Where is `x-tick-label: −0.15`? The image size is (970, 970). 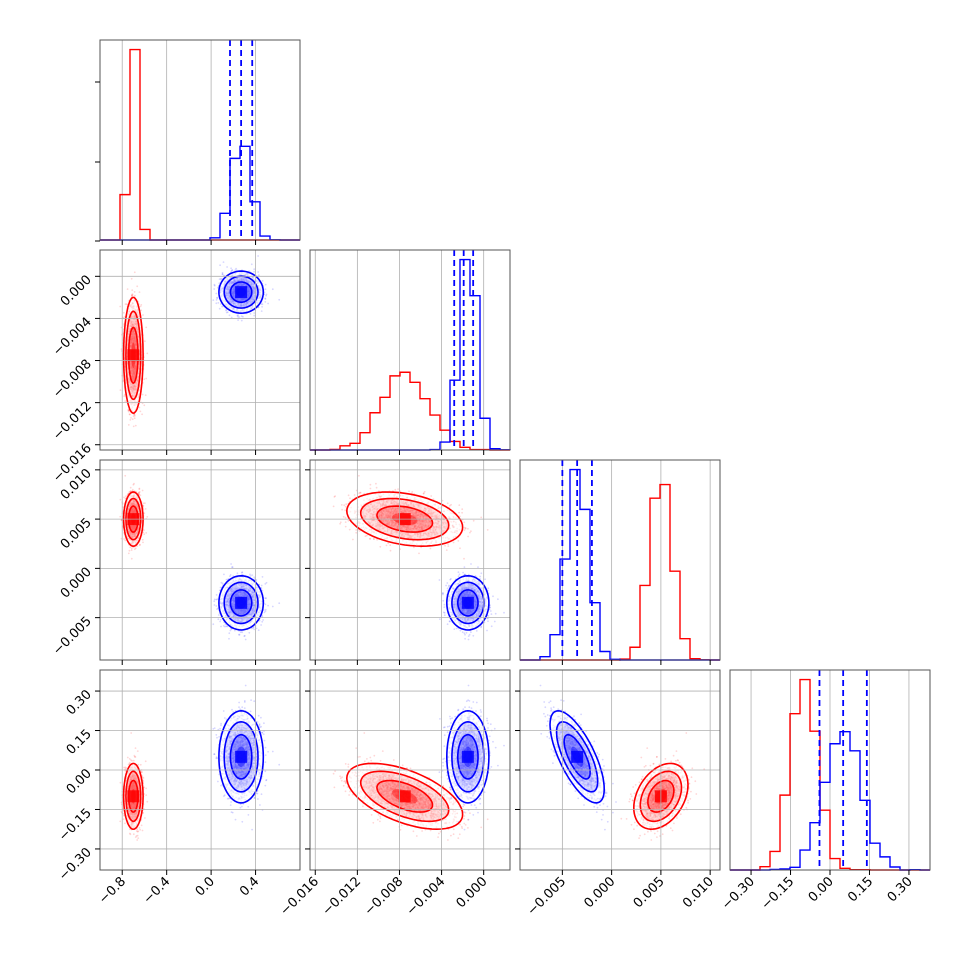 x-tick-label: −0.15 is located at coordinates (778, 893).